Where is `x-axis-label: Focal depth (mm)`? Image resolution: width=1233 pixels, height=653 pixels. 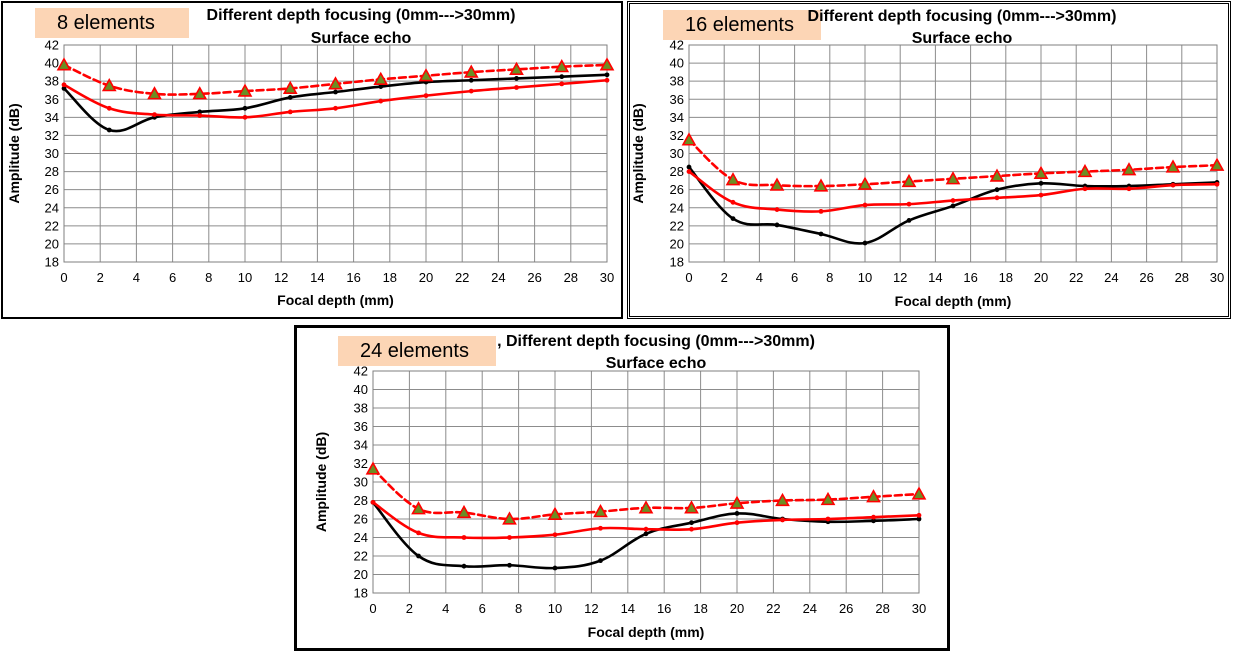
x-axis-label: Focal depth (mm) is located at coordinates (646, 632).